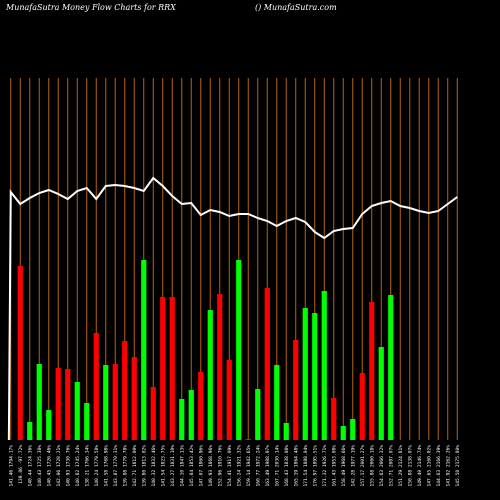 The image size is (500, 500). Describe the element at coordinates (344, 466) in the screenshot. I see `x-tick-label: 158.49 1968.66%` at that location.